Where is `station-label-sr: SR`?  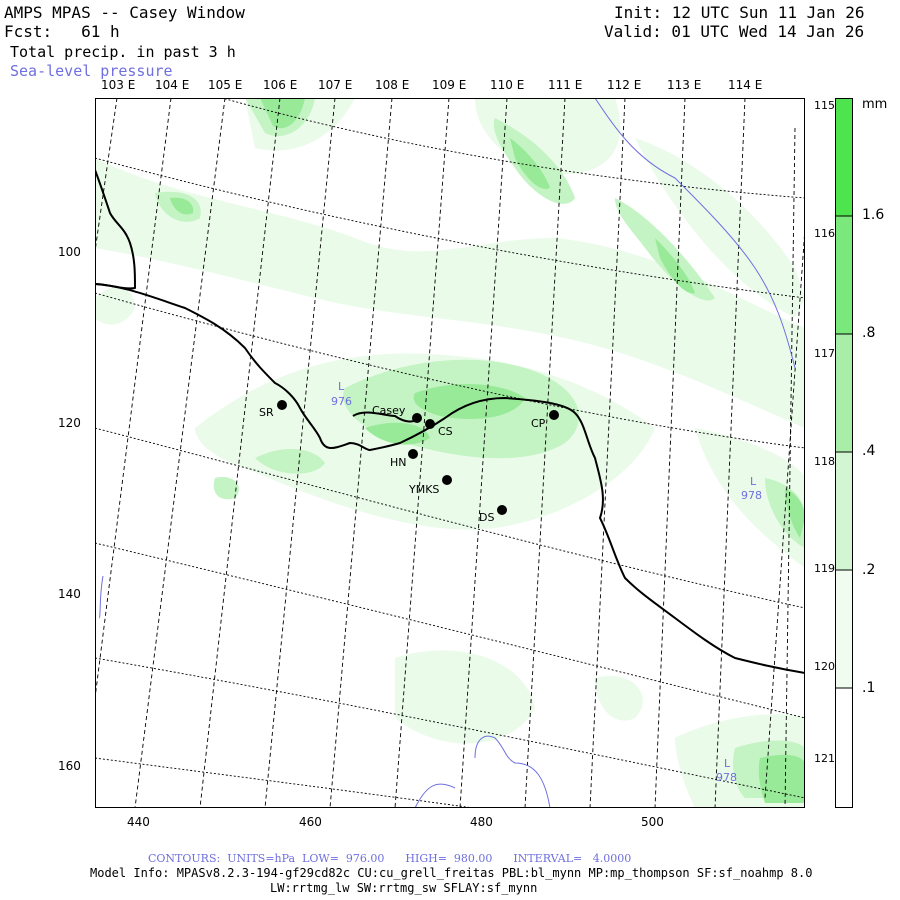 station-label-sr: SR is located at coordinates (266, 412).